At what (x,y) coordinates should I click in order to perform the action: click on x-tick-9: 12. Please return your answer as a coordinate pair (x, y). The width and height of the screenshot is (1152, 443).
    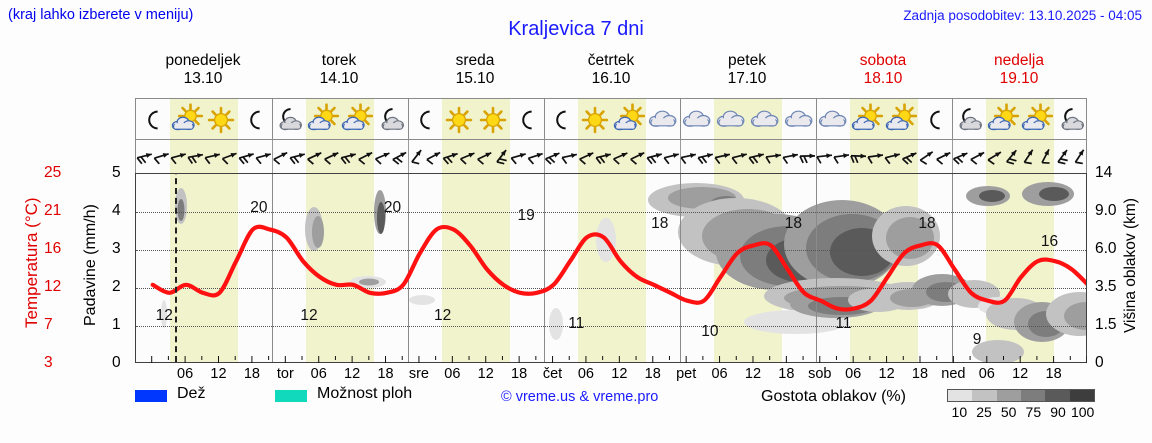
    Looking at the image, I should click on (485, 374).